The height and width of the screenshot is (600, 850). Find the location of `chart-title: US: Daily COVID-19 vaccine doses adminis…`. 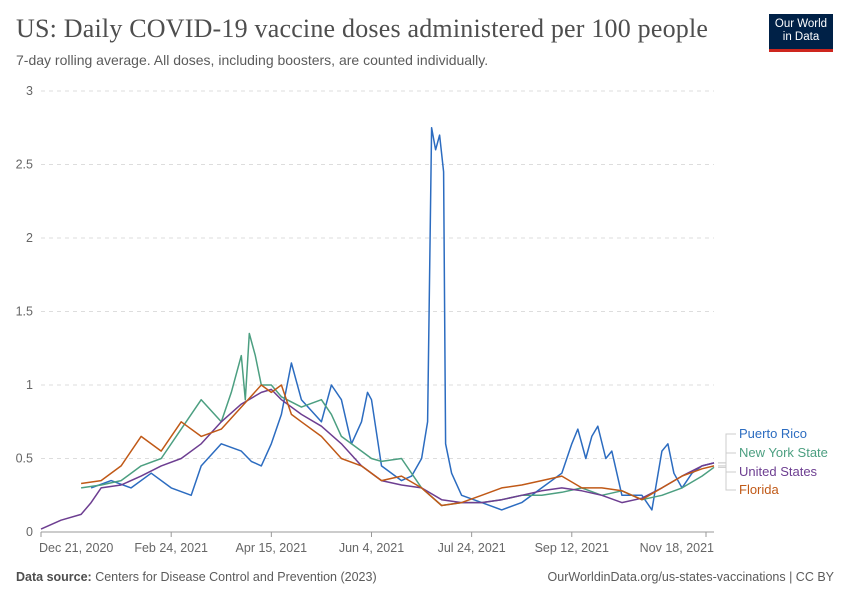

chart-title: US: Daily COVID-19 vaccine doses adminis… is located at coordinates (362, 28).